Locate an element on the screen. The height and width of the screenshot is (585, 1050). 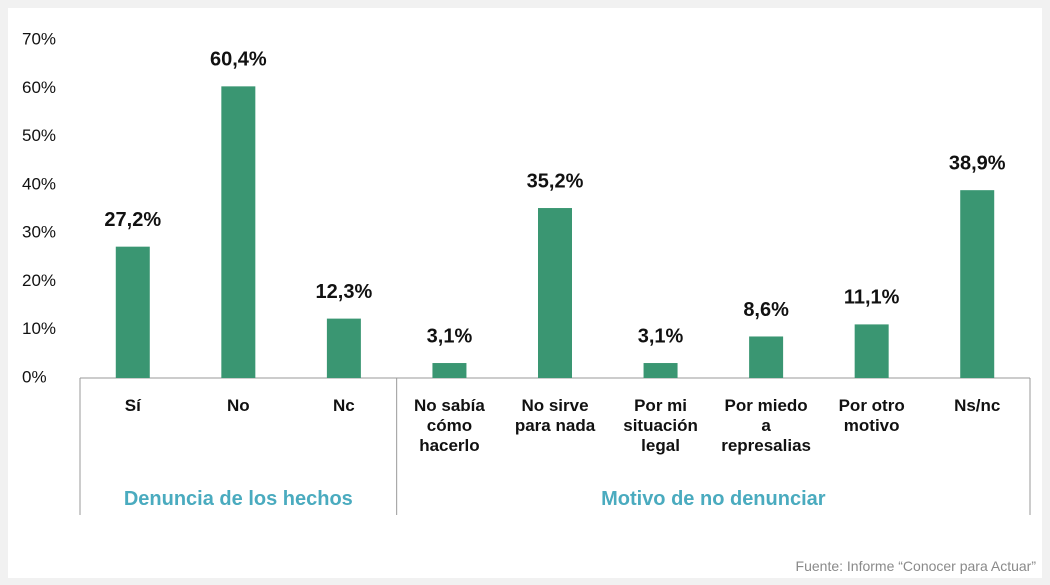
x-tick-label: Por miedo a represalias is located at coordinates (766, 425).